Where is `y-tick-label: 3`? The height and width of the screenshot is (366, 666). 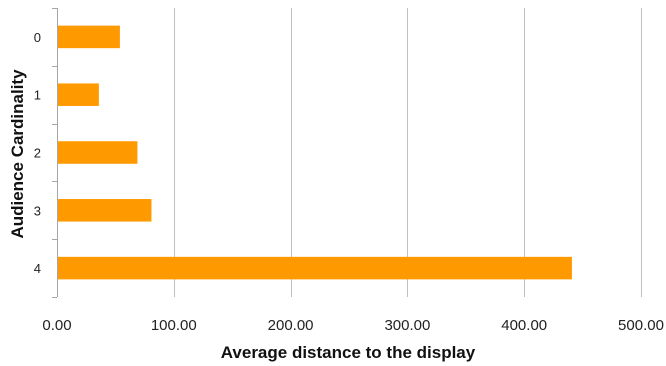
y-tick-label: 3 is located at coordinates (37, 210).